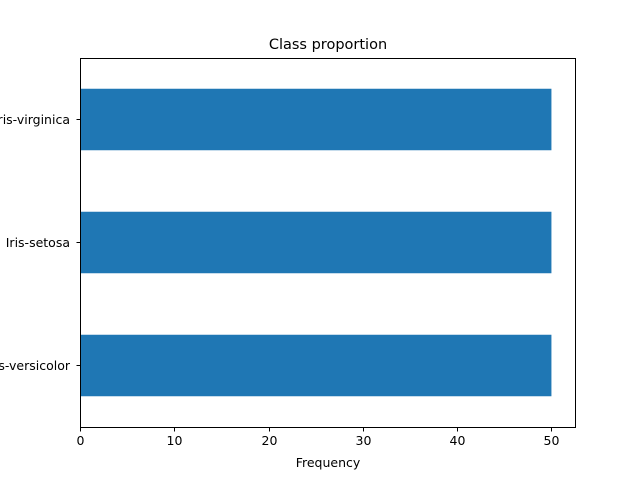 This screenshot has height=480, width=640. What do you see at coordinates (458, 440) in the screenshot?
I see `x-tick-label: 40` at bounding box center [458, 440].